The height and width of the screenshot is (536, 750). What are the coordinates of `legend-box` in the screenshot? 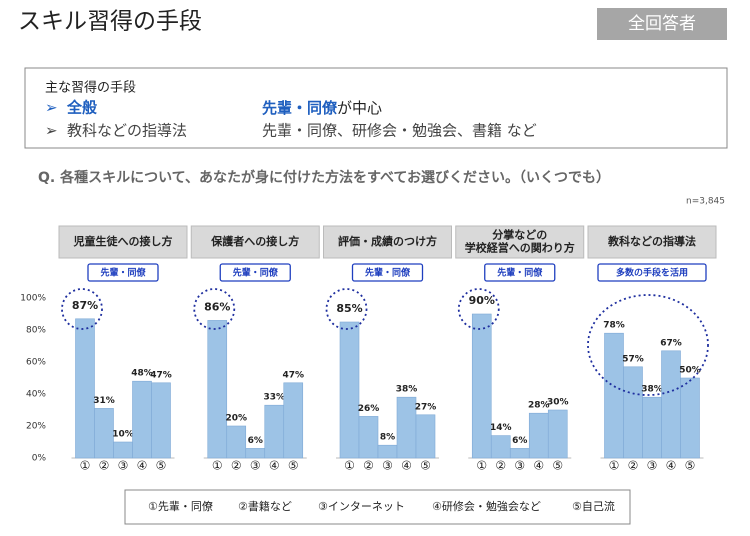 It's located at (377, 507).